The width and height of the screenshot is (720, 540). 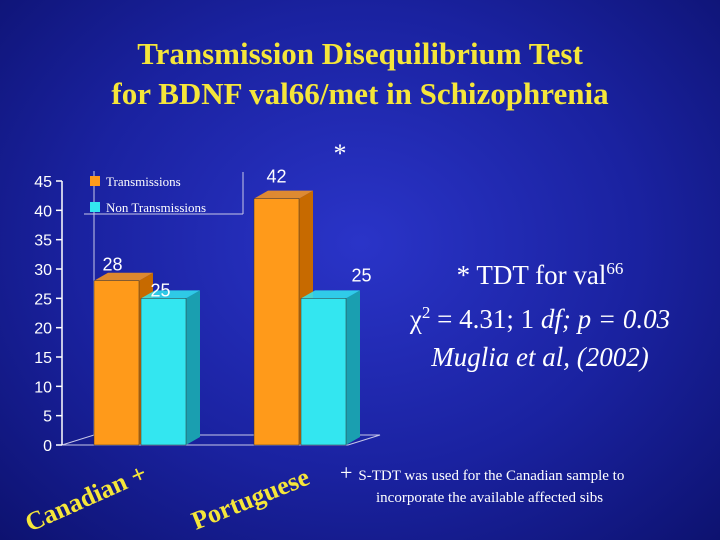 What do you see at coordinates (490, 498) in the screenshot?
I see `footnote-line-2: incorporate the available affected sibs` at bounding box center [490, 498].